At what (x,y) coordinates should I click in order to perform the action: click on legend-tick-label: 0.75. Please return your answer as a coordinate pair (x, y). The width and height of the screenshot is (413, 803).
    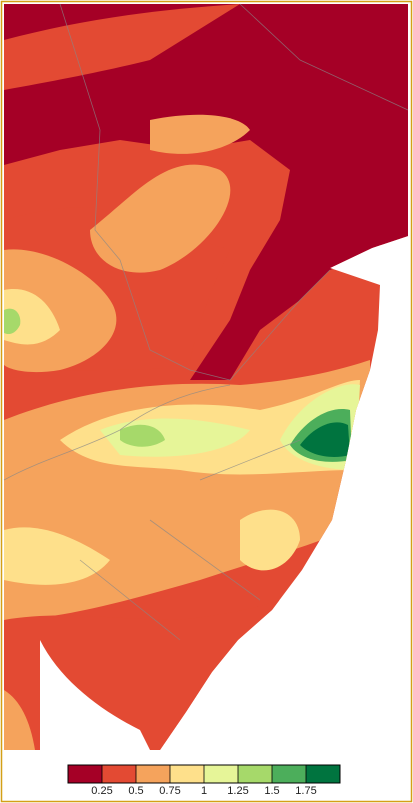
    Looking at the image, I should click on (169, 791).